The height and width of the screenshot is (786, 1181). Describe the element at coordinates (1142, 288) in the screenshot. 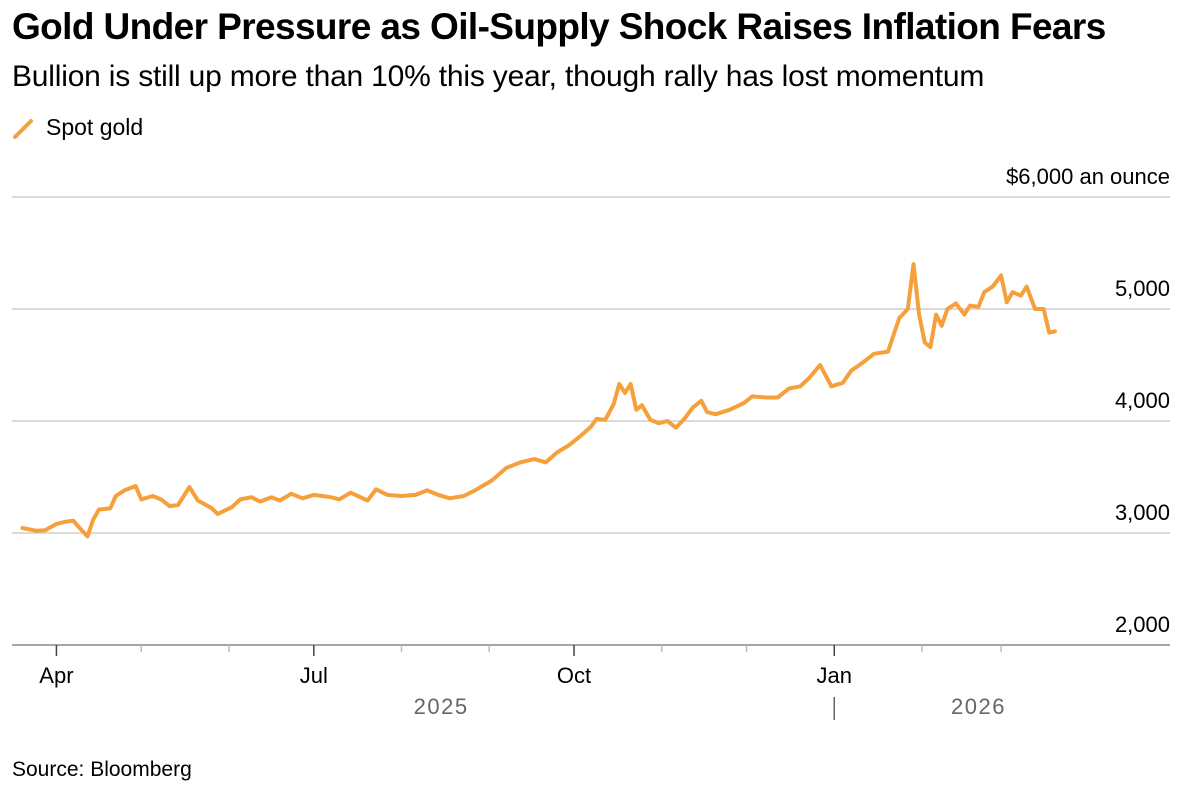

I see `y-tick-label: 5,000` at that location.